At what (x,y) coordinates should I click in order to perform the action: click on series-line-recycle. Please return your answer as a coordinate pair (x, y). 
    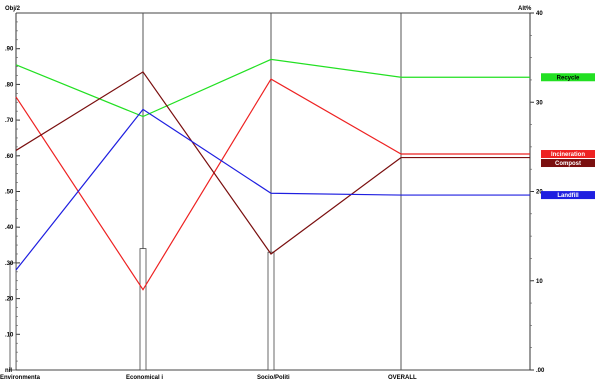
    Looking at the image, I should click on (272, 88).